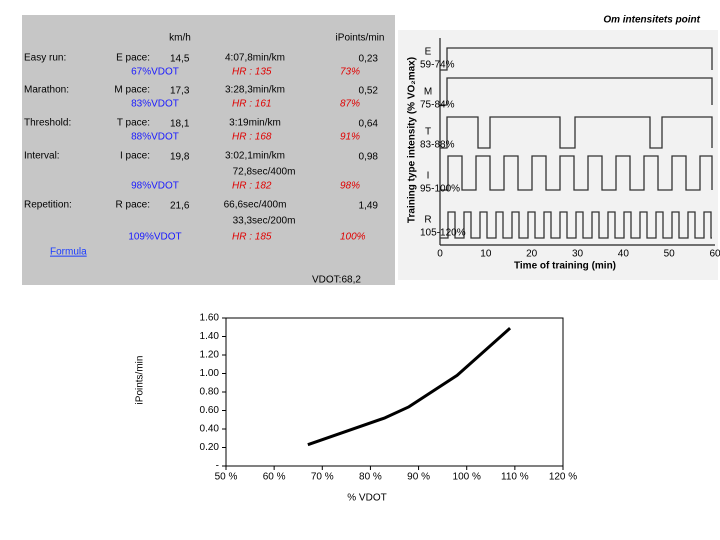  I want to click on pace-value: 3:02,1min/km, so click(255, 156).